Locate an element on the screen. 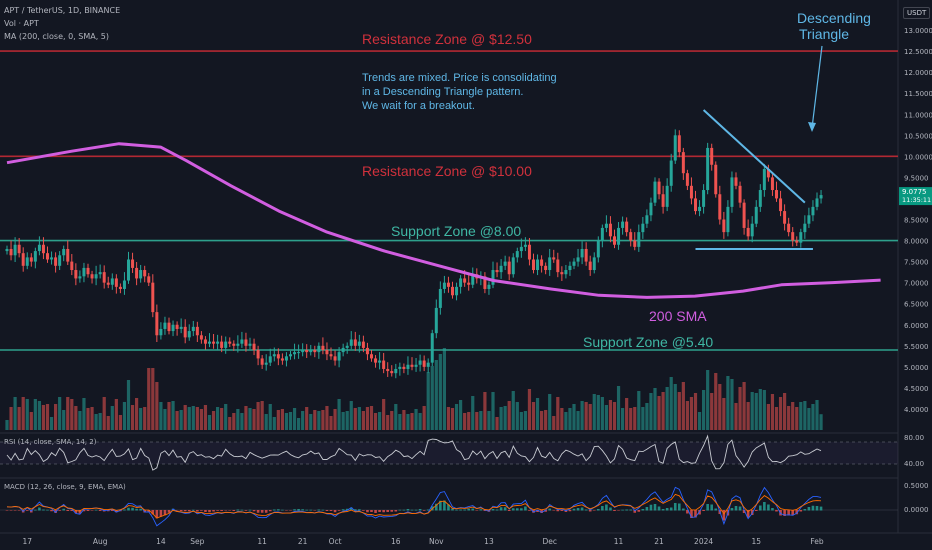 The image size is (932, 550). currency-badge: USDT is located at coordinates (917, 13).